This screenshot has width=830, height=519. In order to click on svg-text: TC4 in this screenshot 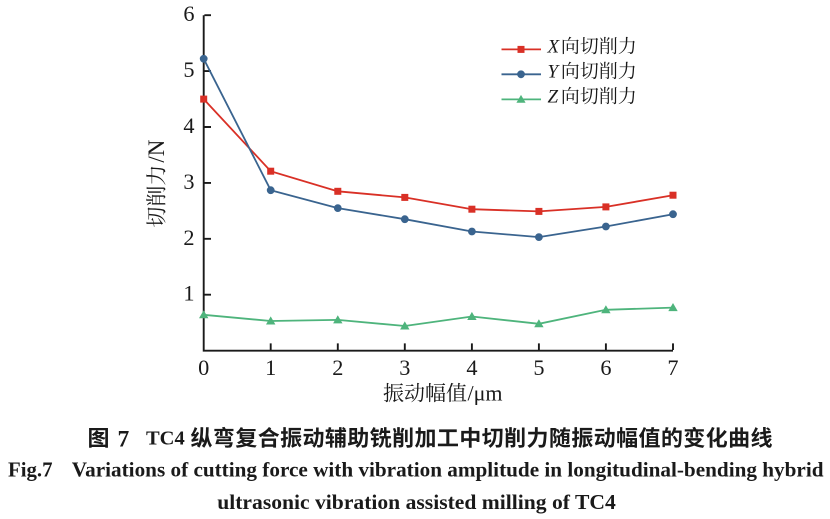, I will do `click(165, 439)`.